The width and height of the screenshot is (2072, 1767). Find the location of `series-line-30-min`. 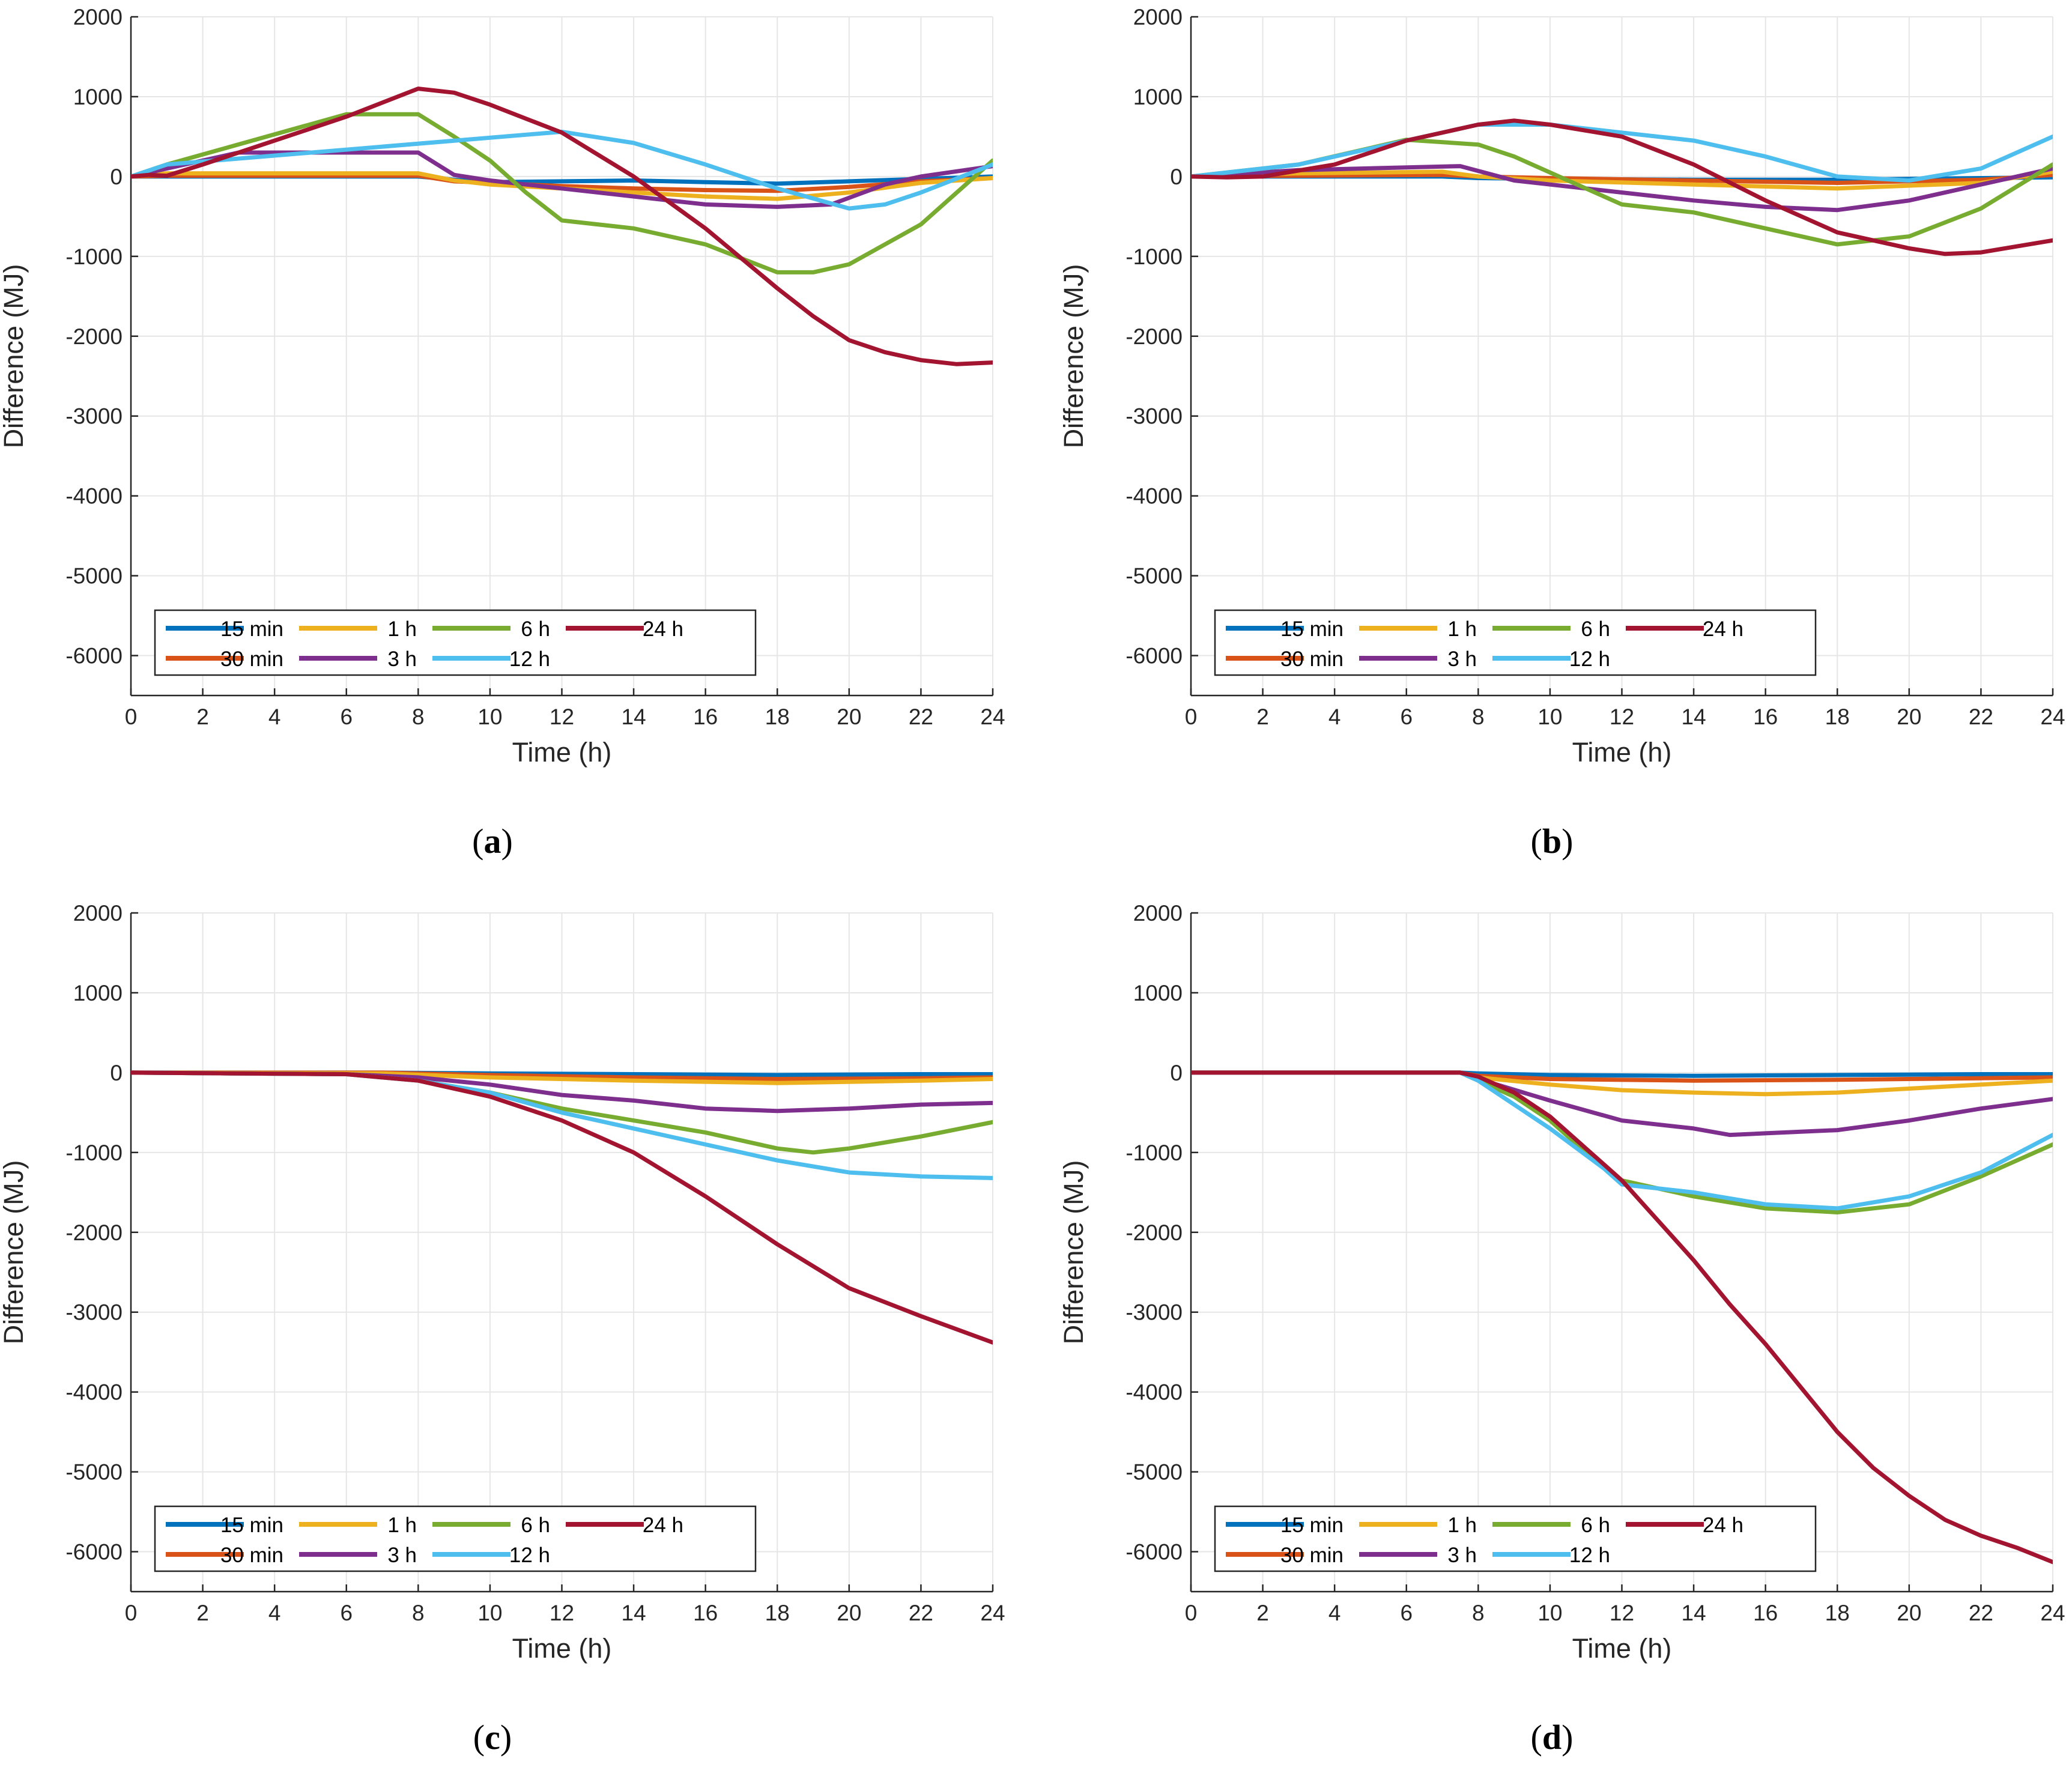

series-line-30-min is located at coordinates (1622, 178).